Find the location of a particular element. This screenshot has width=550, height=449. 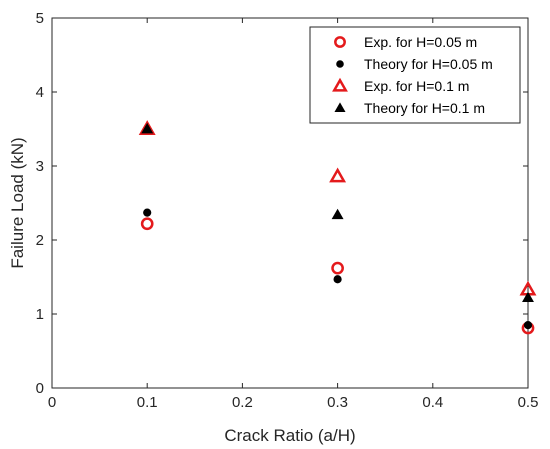

y-tick-label: 0 is located at coordinates (40, 388).